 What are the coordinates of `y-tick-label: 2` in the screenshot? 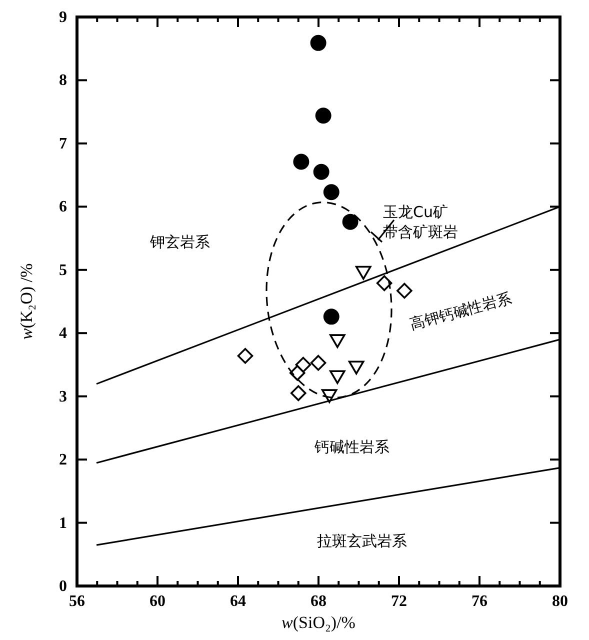 It's located at (63, 460).